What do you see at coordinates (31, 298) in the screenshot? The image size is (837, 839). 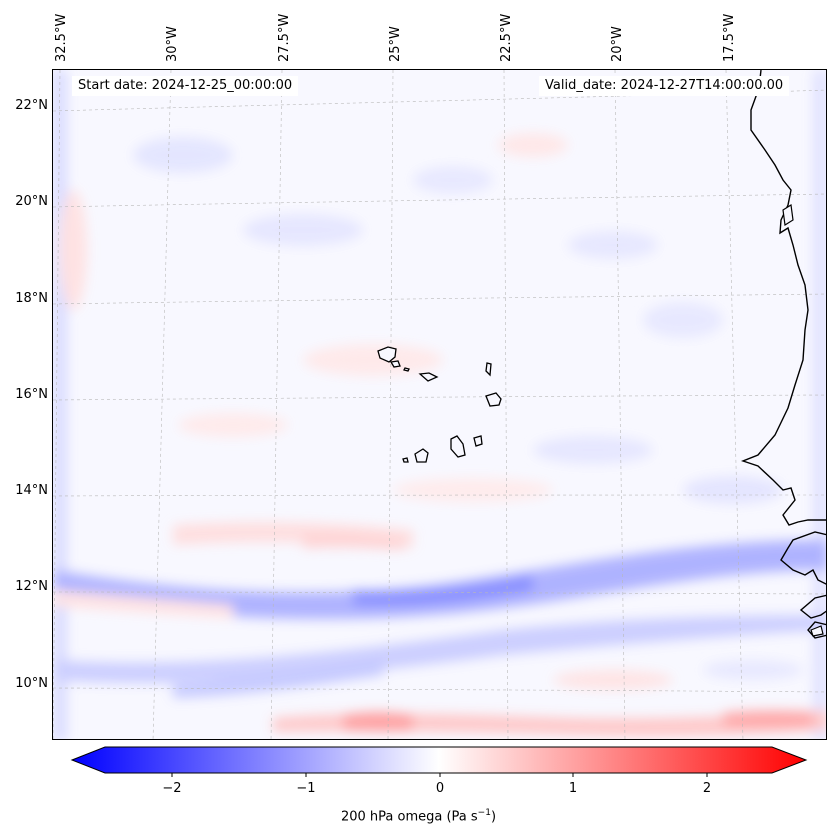 I see `lat-label-18n: 18°N` at bounding box center [31, 298].